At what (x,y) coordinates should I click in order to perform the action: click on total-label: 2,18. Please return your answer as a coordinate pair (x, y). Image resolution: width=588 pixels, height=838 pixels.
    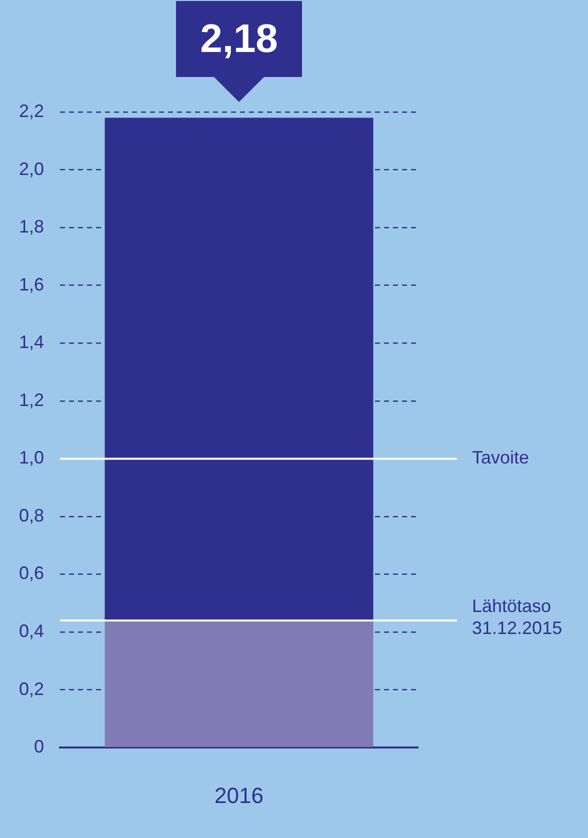
    Looking at the image, I should click on (239, 39).